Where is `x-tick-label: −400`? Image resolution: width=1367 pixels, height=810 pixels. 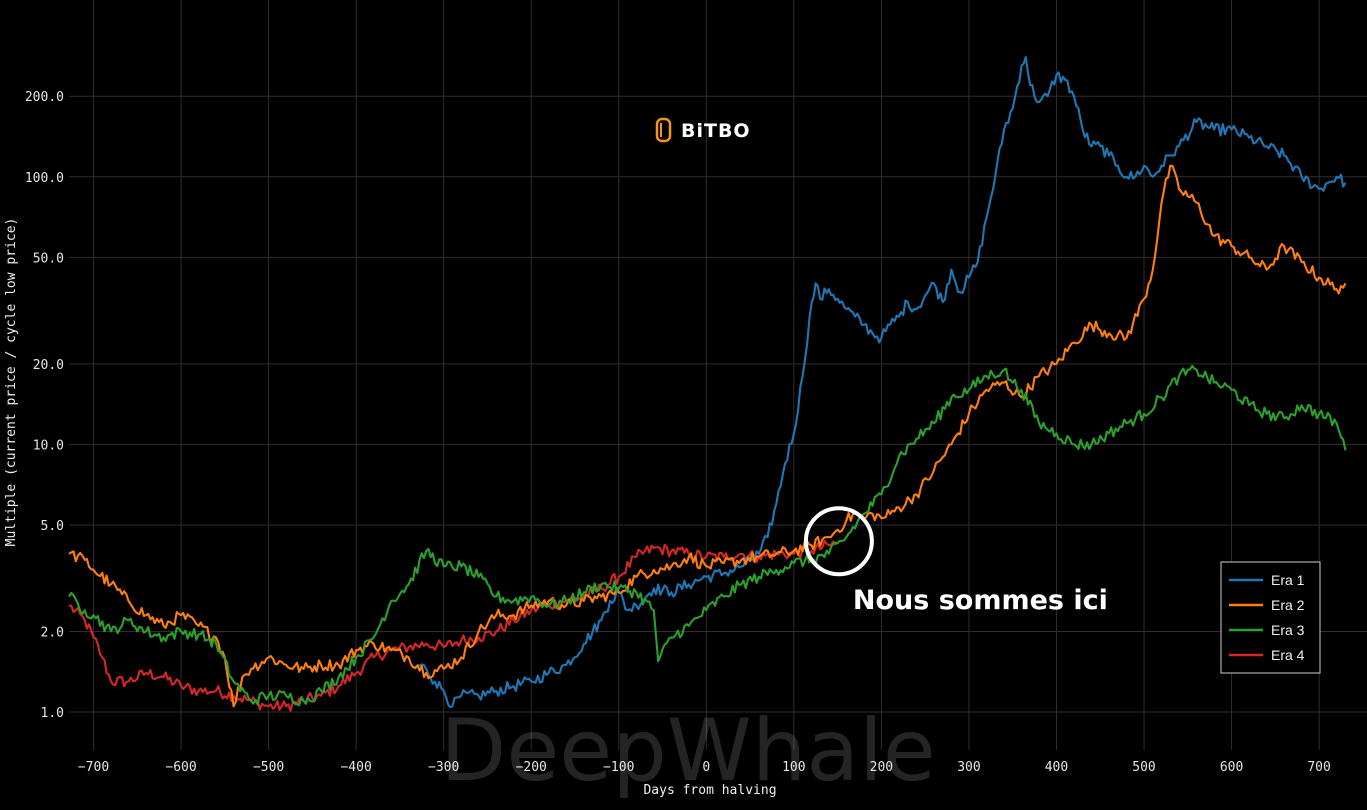 x-tick-label: −400 is located at coordinates (355, 767).